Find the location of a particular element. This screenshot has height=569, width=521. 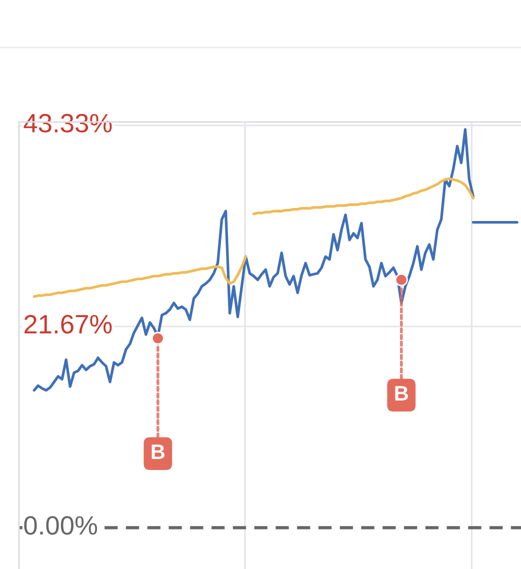

ref-line-label: 0.00% is located at coordinates (61, 525).